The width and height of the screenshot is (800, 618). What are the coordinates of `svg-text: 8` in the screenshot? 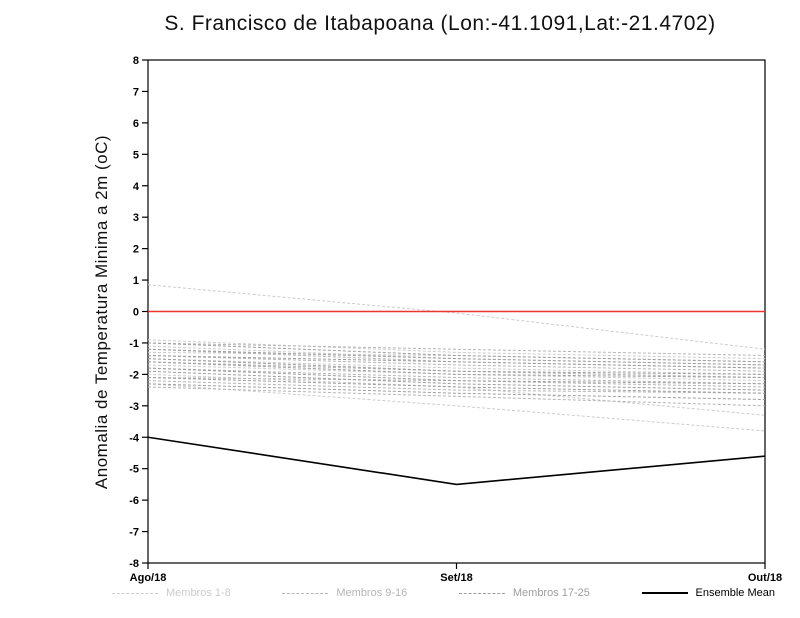 It's located at (136, 61).